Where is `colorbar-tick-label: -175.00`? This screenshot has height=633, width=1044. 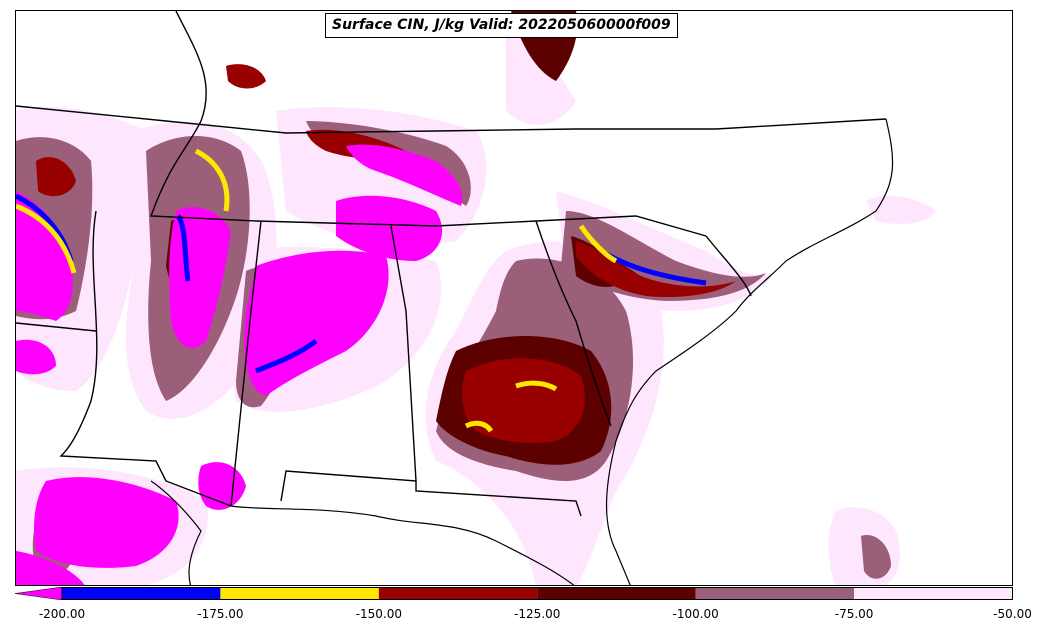
colorbar-tick-label: -175.00 is located at coordinates (220, 614).